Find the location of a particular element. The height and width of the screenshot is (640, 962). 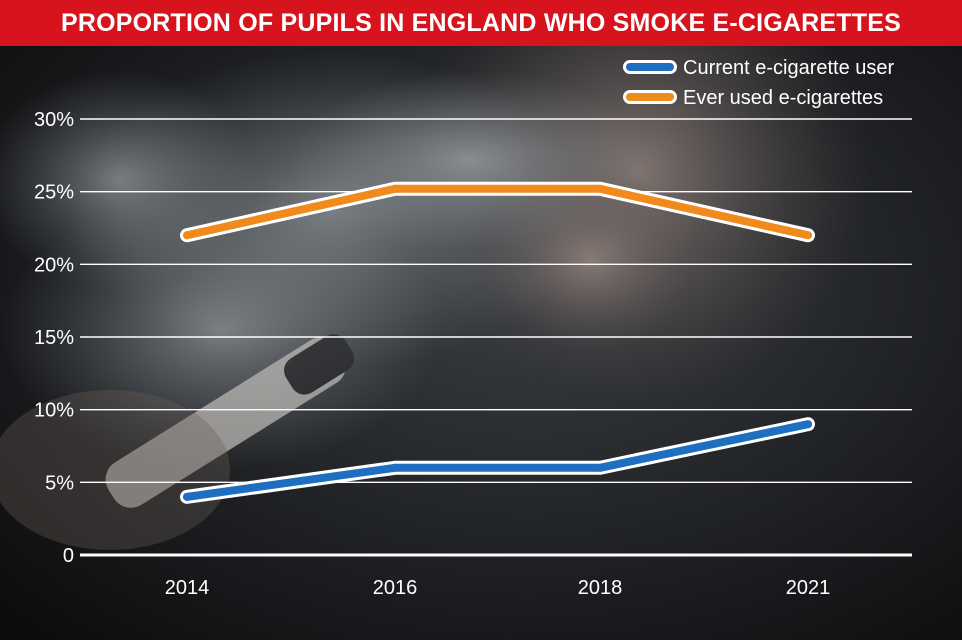

y-tick-label: 25% is located at coordinates (54, 193).